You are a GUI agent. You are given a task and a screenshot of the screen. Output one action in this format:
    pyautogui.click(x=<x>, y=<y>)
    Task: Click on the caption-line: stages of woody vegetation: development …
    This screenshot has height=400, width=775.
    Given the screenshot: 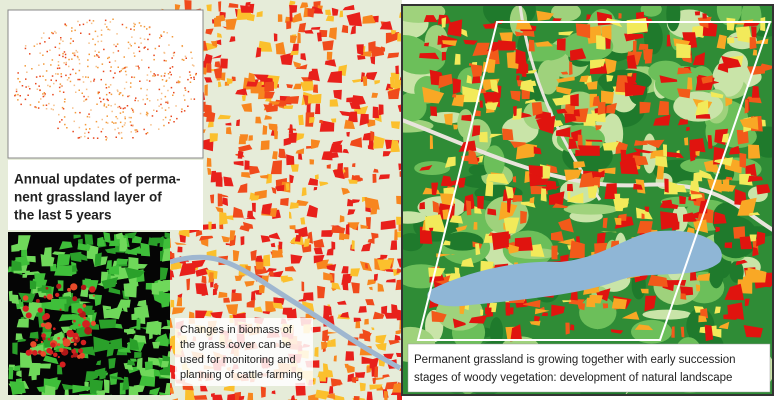 What is the action you would take?
    pyautogui.click(x=573, y=378)
    